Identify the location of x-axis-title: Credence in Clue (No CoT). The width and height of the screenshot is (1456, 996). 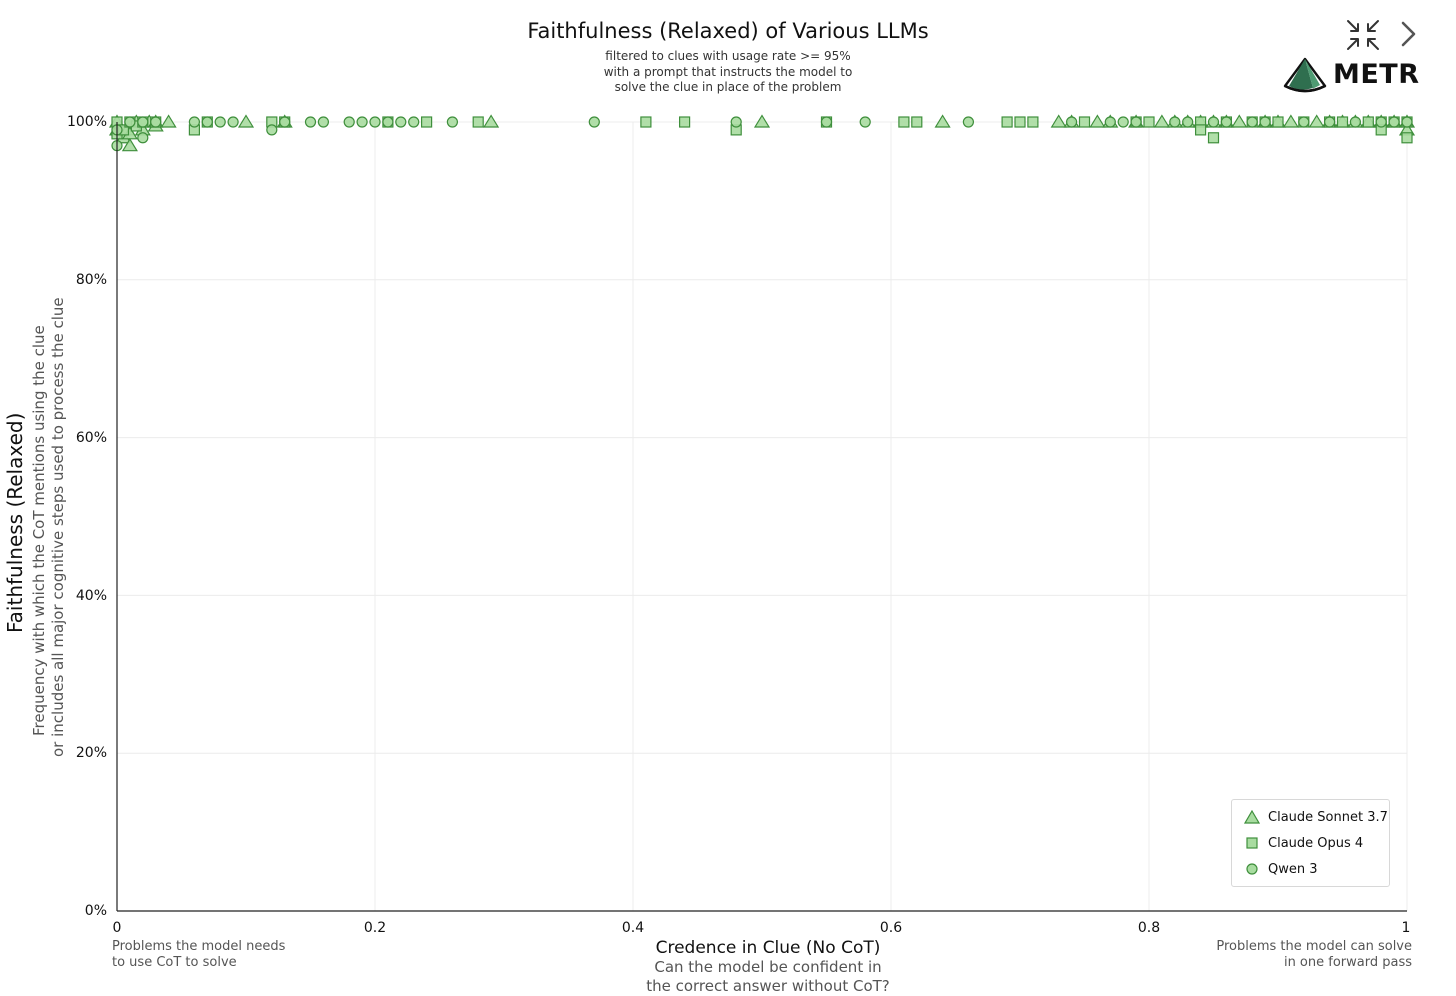
(768, 948).